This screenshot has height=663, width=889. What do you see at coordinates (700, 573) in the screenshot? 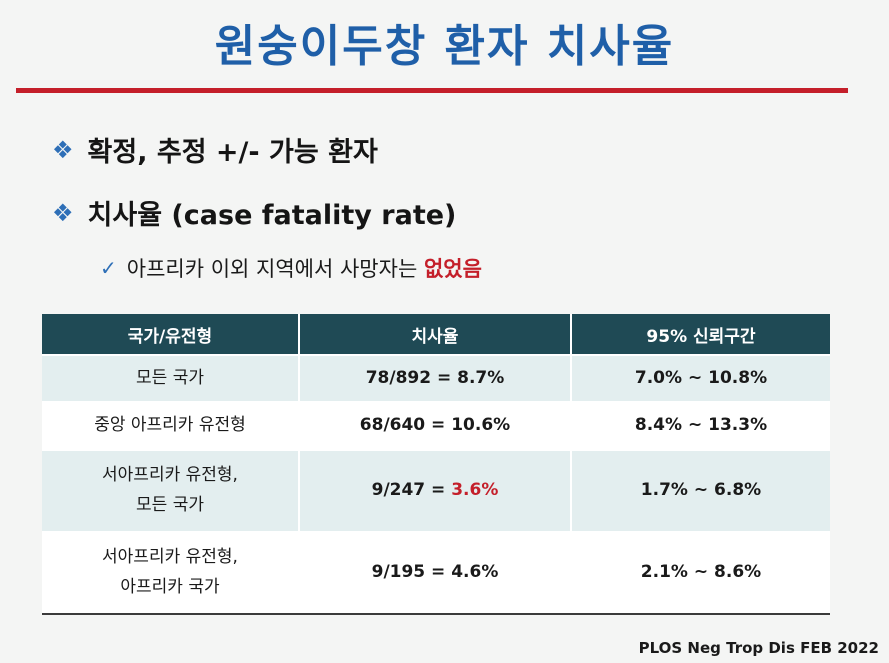
I see `ci-cell: 2.1% ~ 8.6%` at bounding box center [700, 573].